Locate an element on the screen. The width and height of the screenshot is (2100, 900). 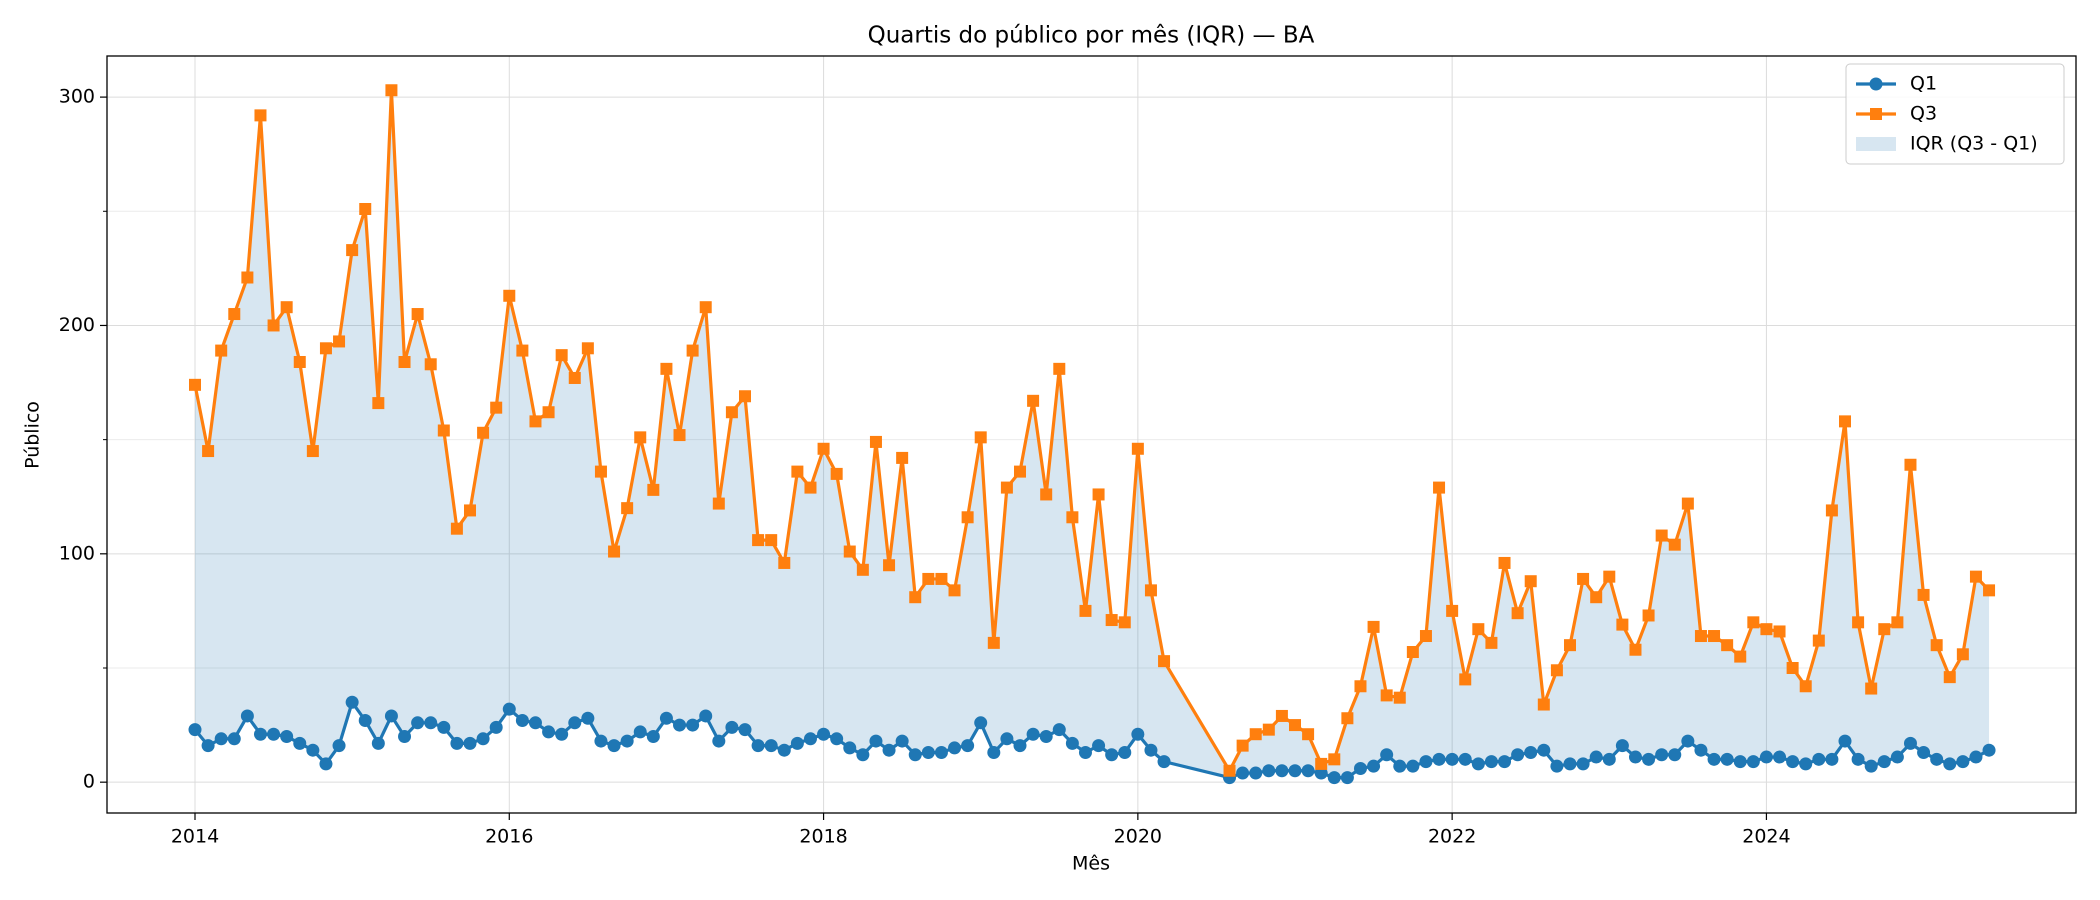
legend-box is located at coordinates (1955, 114).